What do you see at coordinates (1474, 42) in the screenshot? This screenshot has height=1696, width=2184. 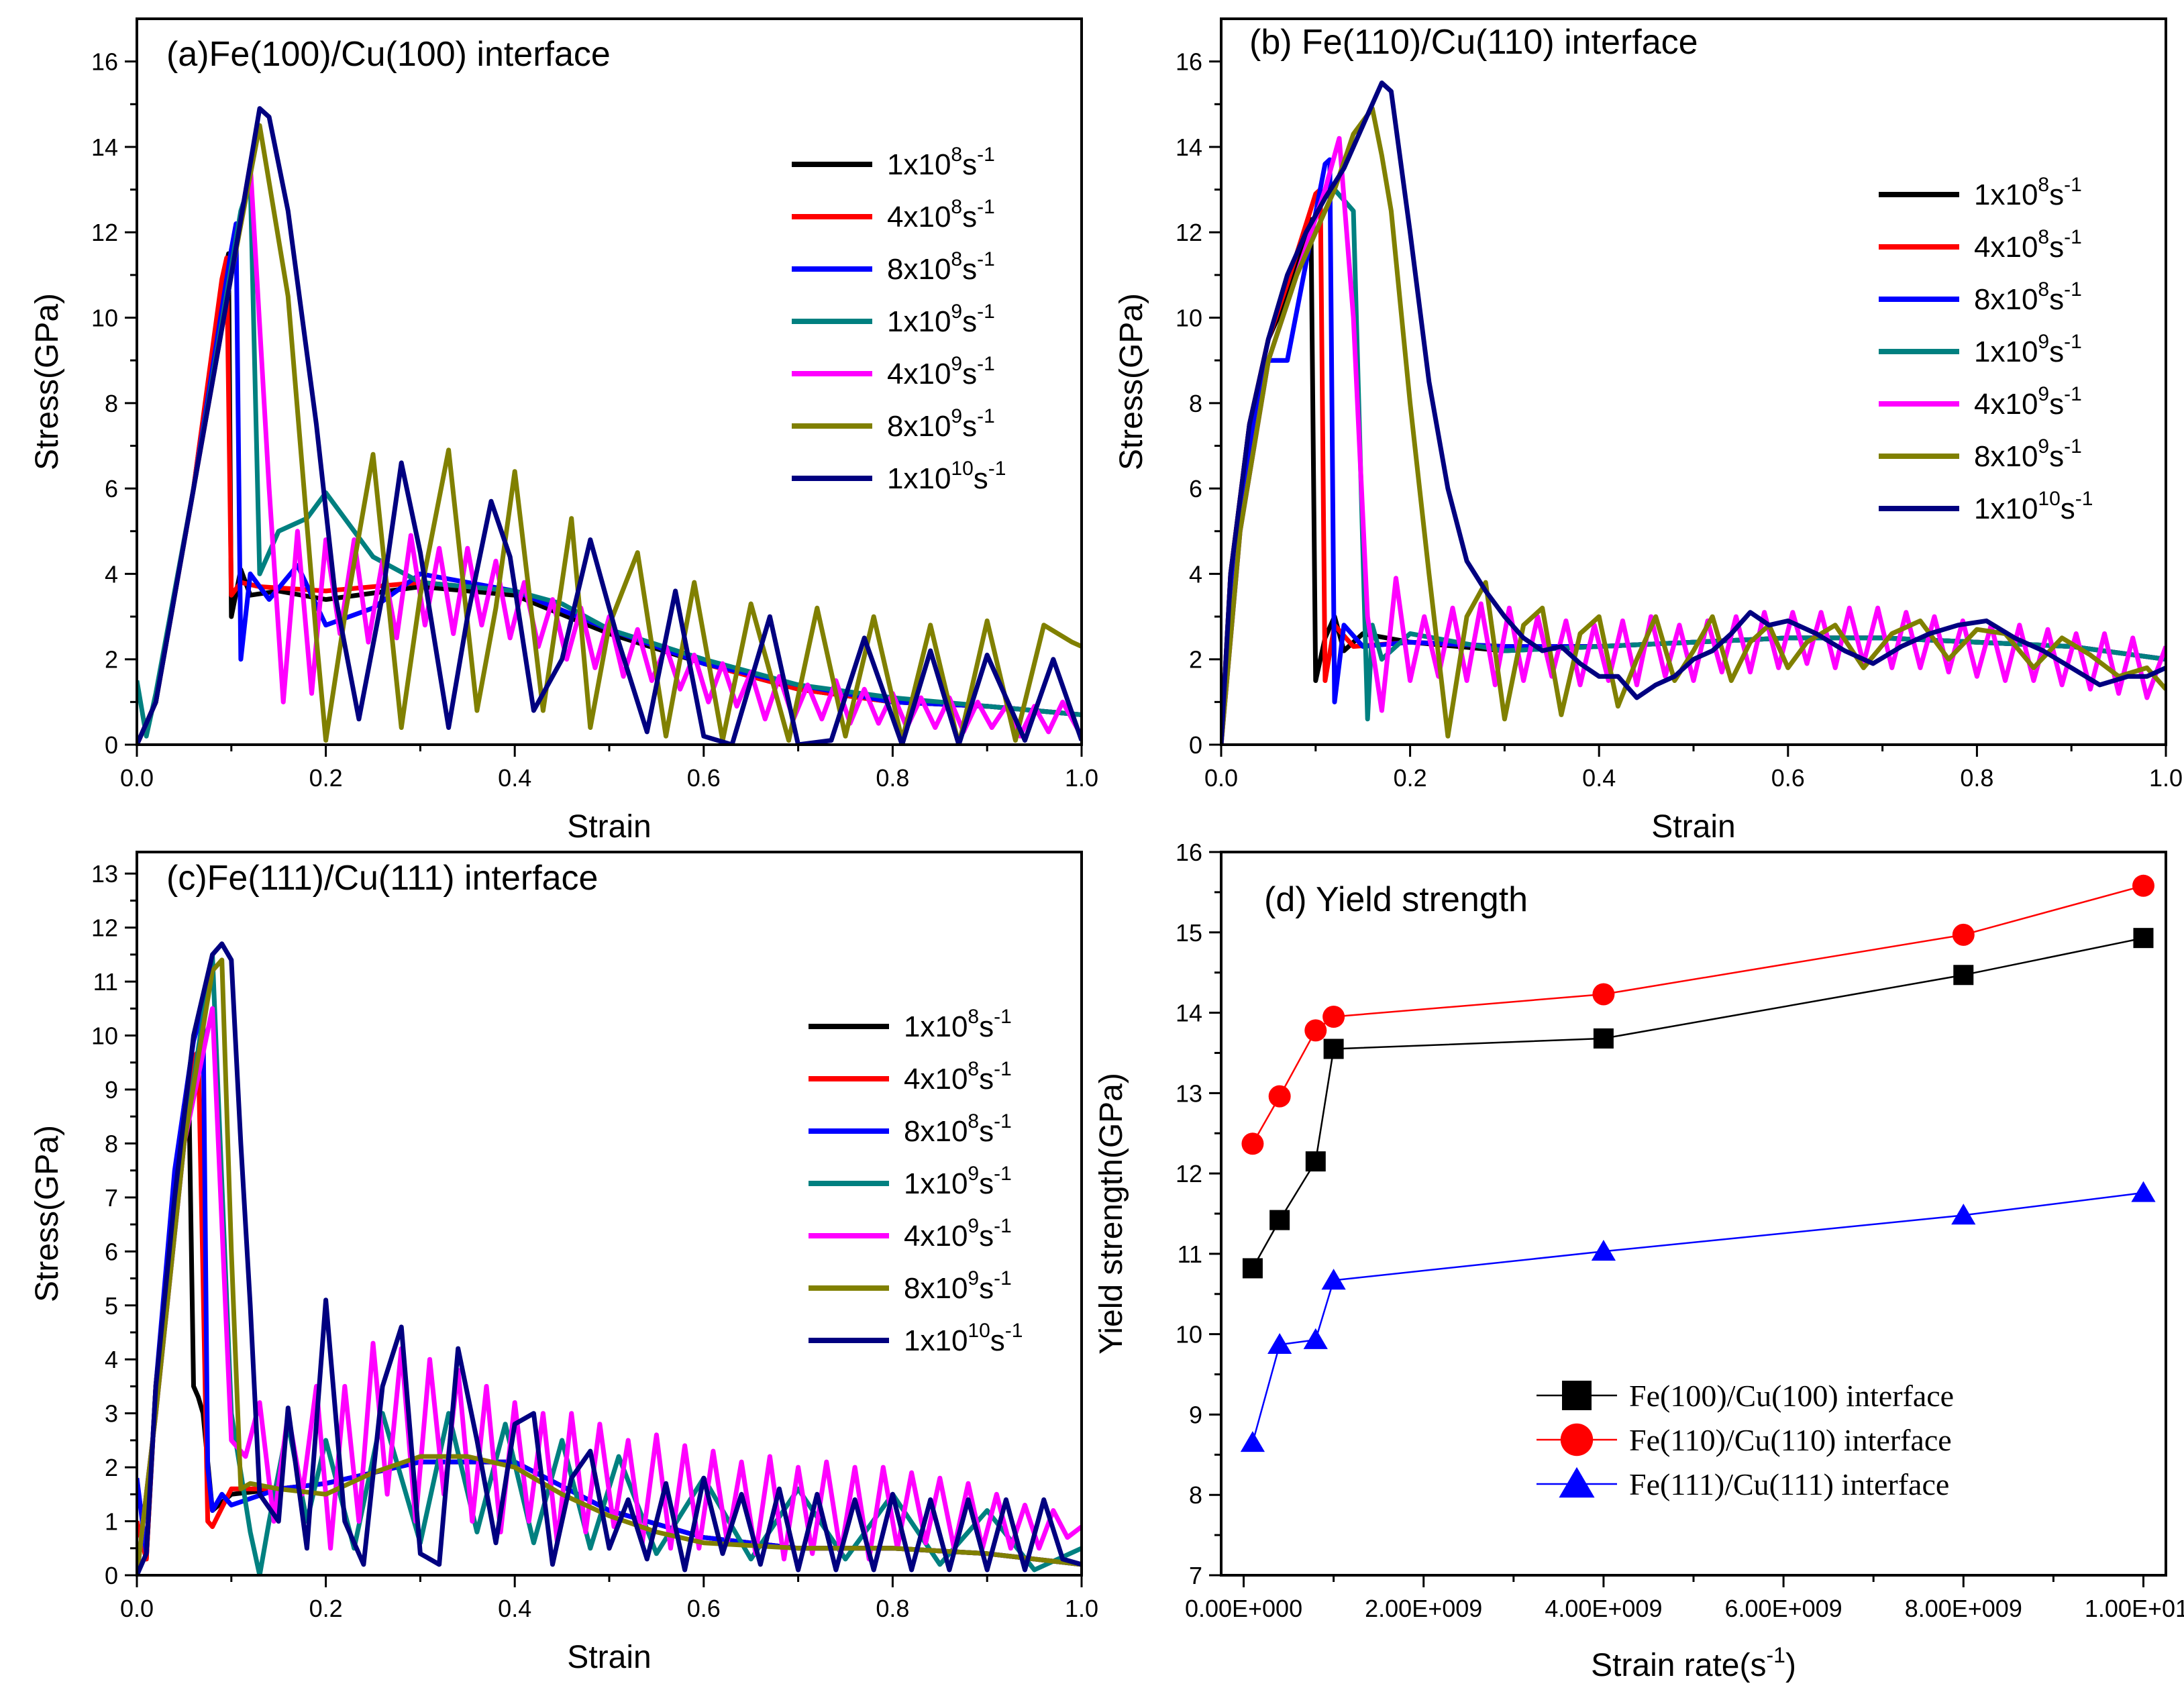 I see `panel-title: (b) Fe(110)/Cu(110) interface` at bounding box center [1474, 42].